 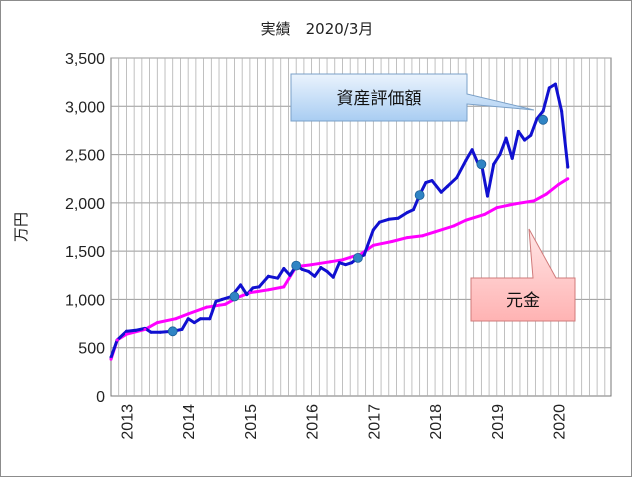 I want to click on y-tick-label: 0, so click(x=100, y=397).